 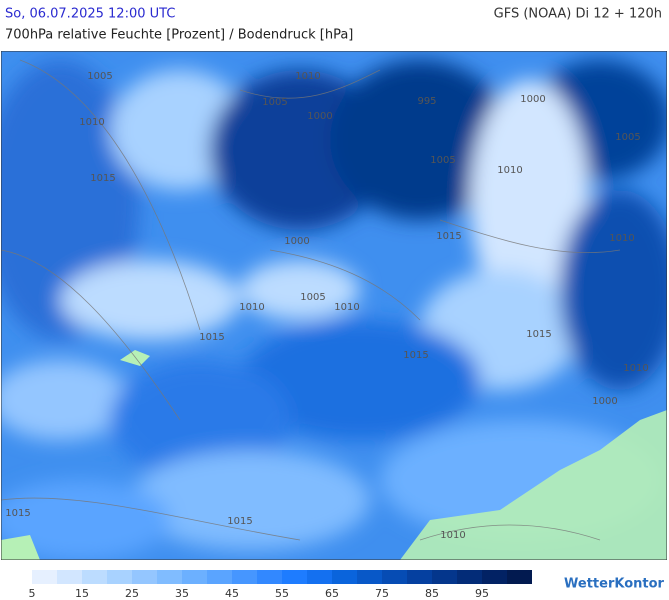 What do you see at coordinates (232, 593) in the screenshot?
I see `colorbar-label: 45` at bounding box center [232, 593].